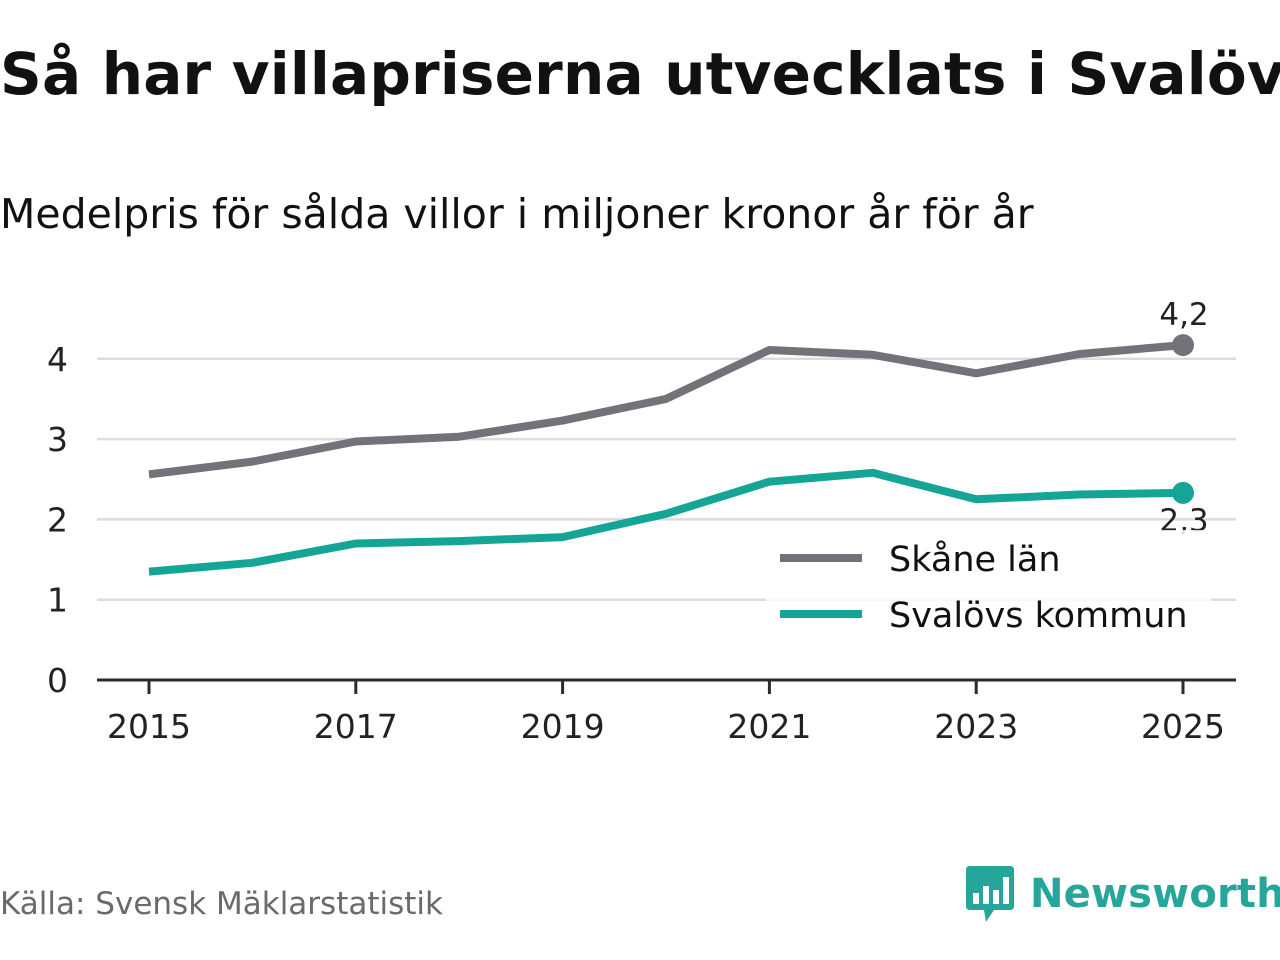  What do you see at coordinates (976, 726) in the screenshot?
I see `x-tick-label: 2023` at bounding box center [976, 726].